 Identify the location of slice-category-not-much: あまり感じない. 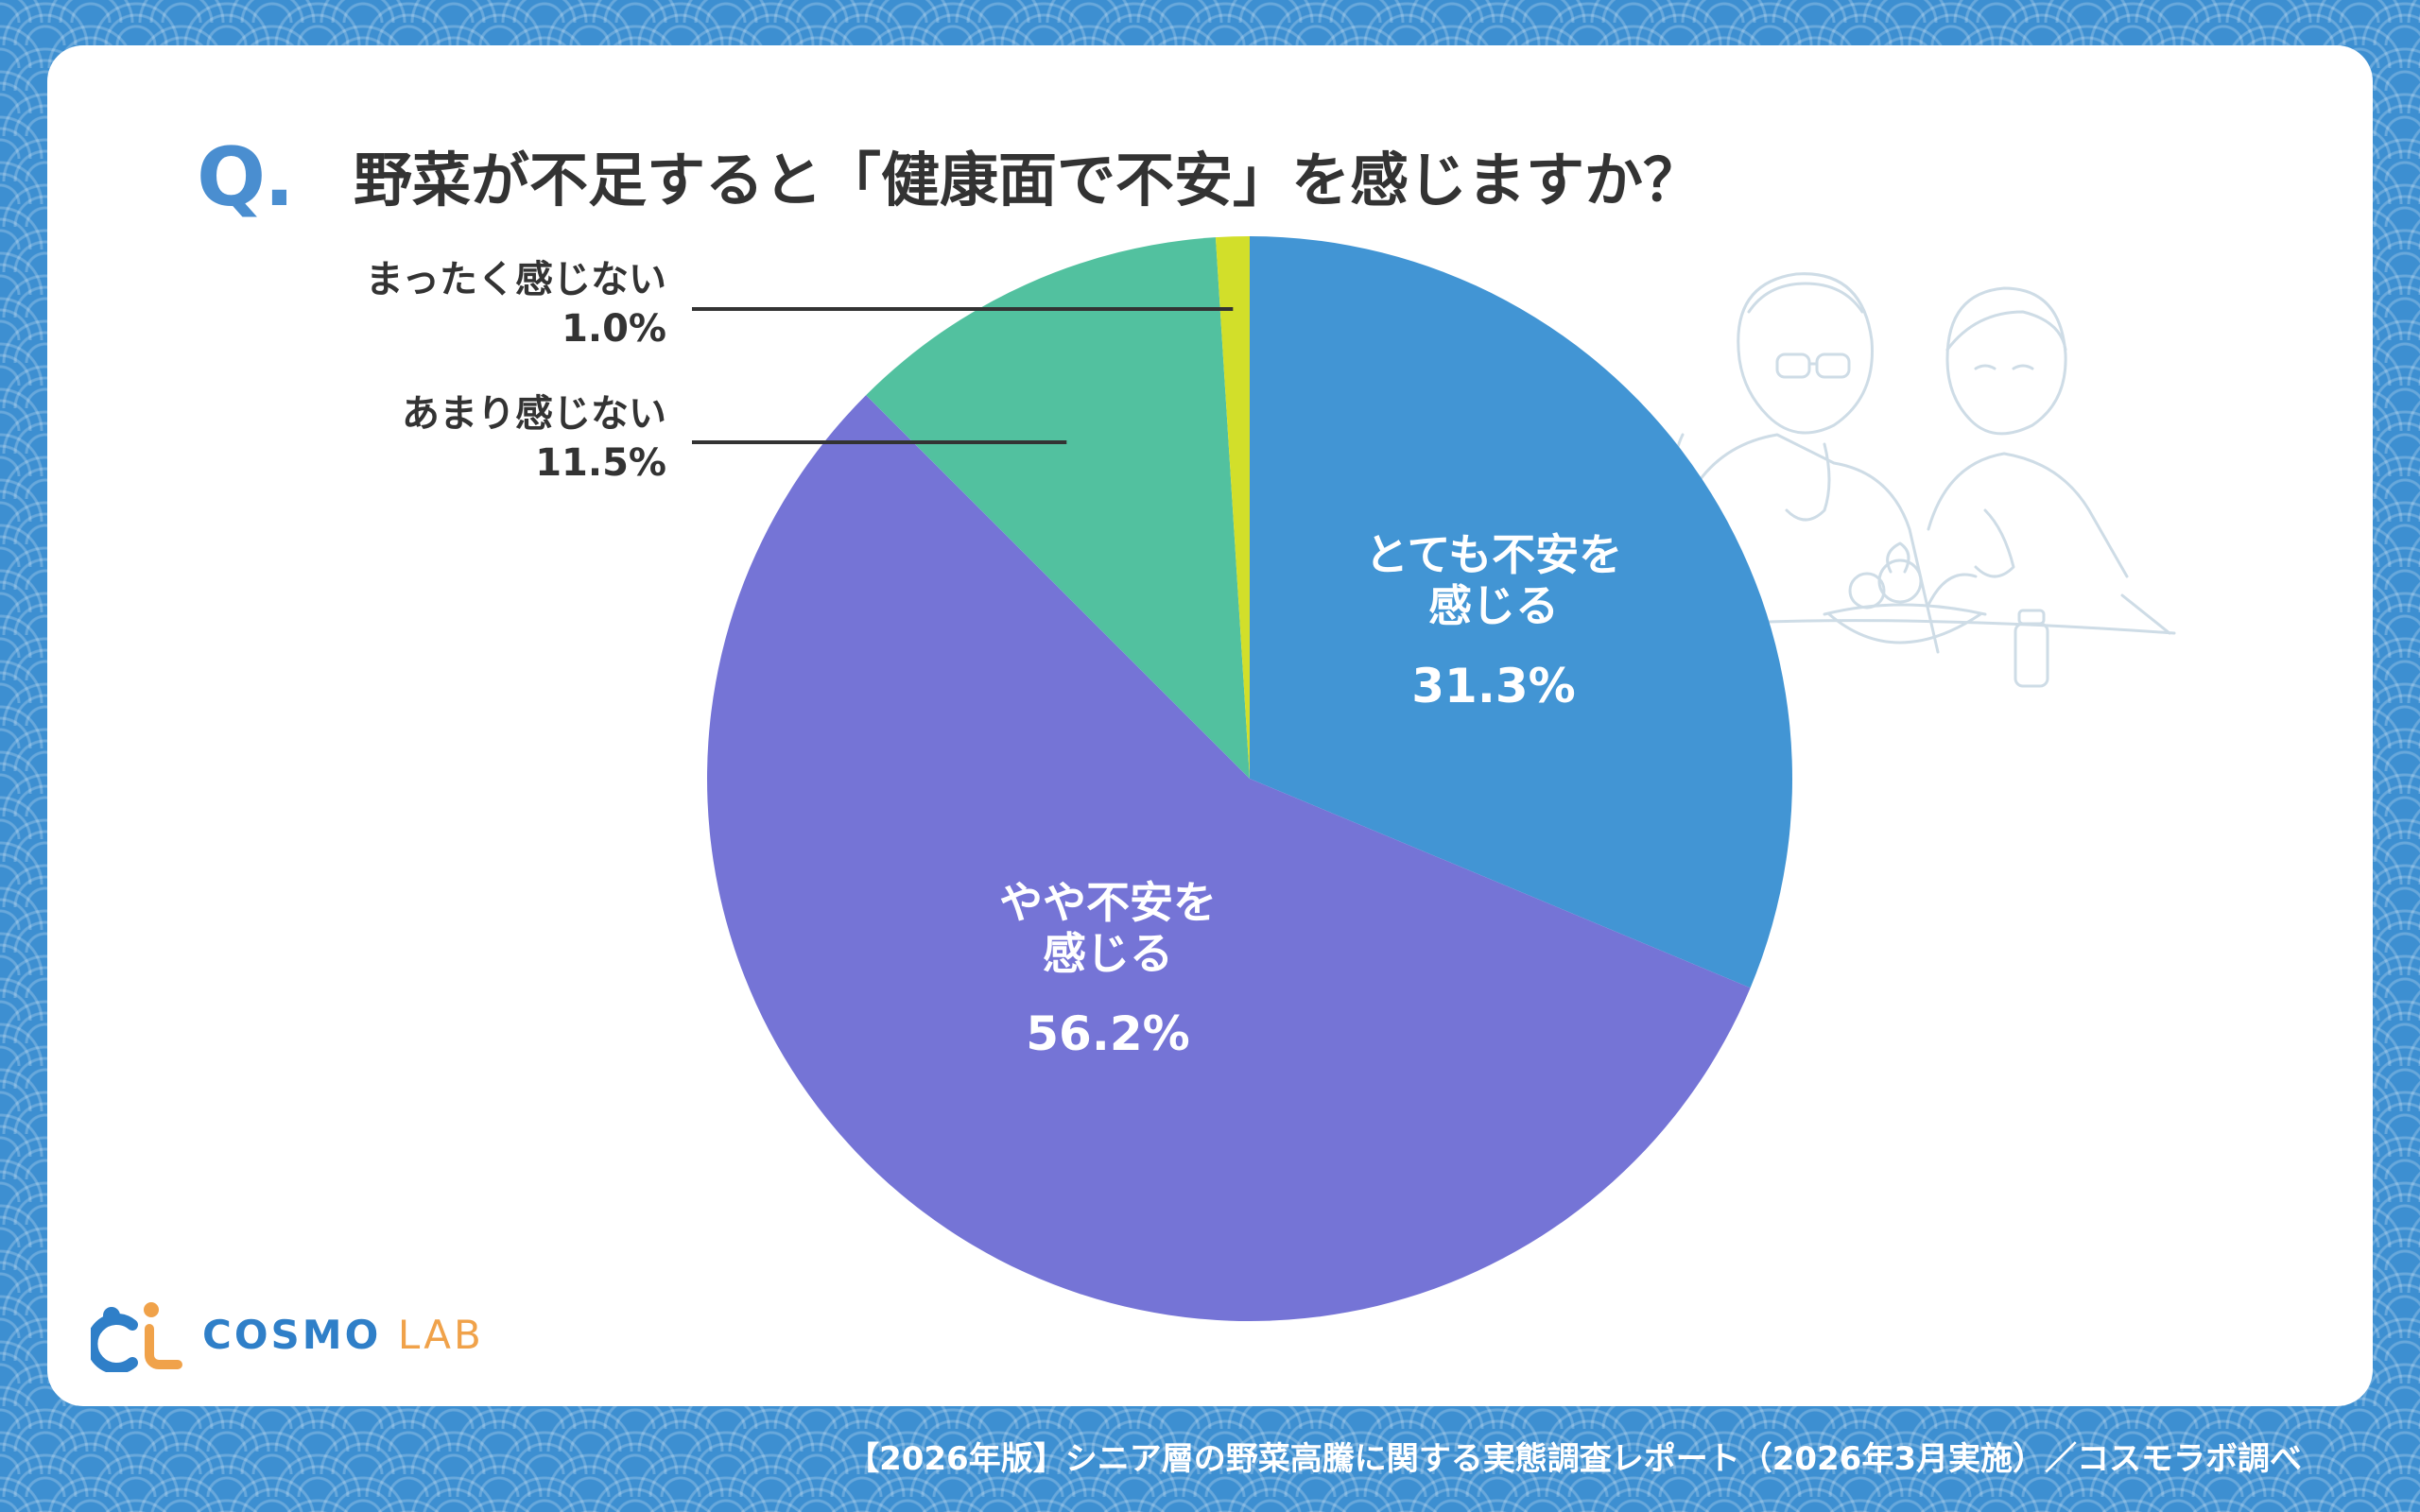
(534, 414).